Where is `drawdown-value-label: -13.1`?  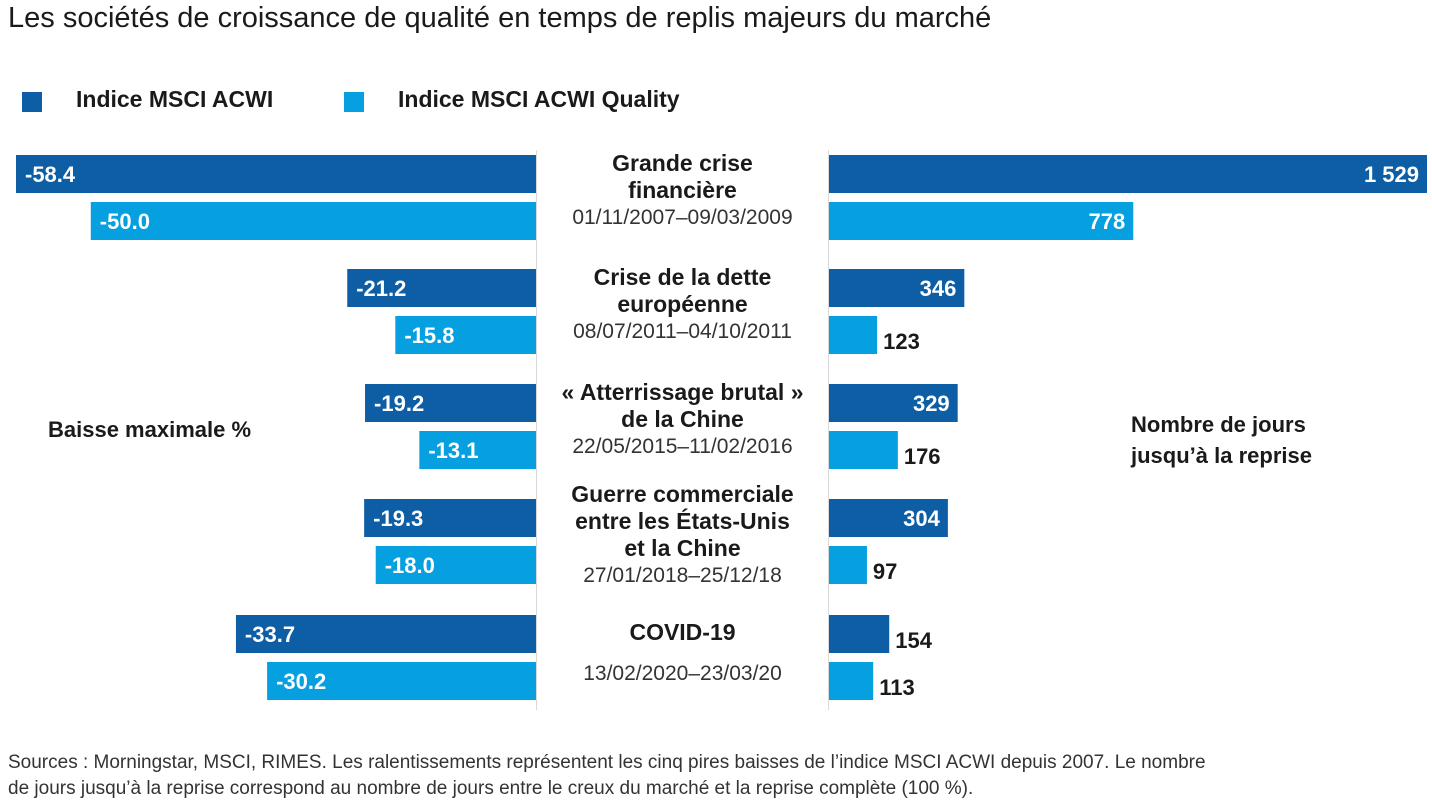 drawdown-value-label: -13.1 is located at coordinates (453, 450).